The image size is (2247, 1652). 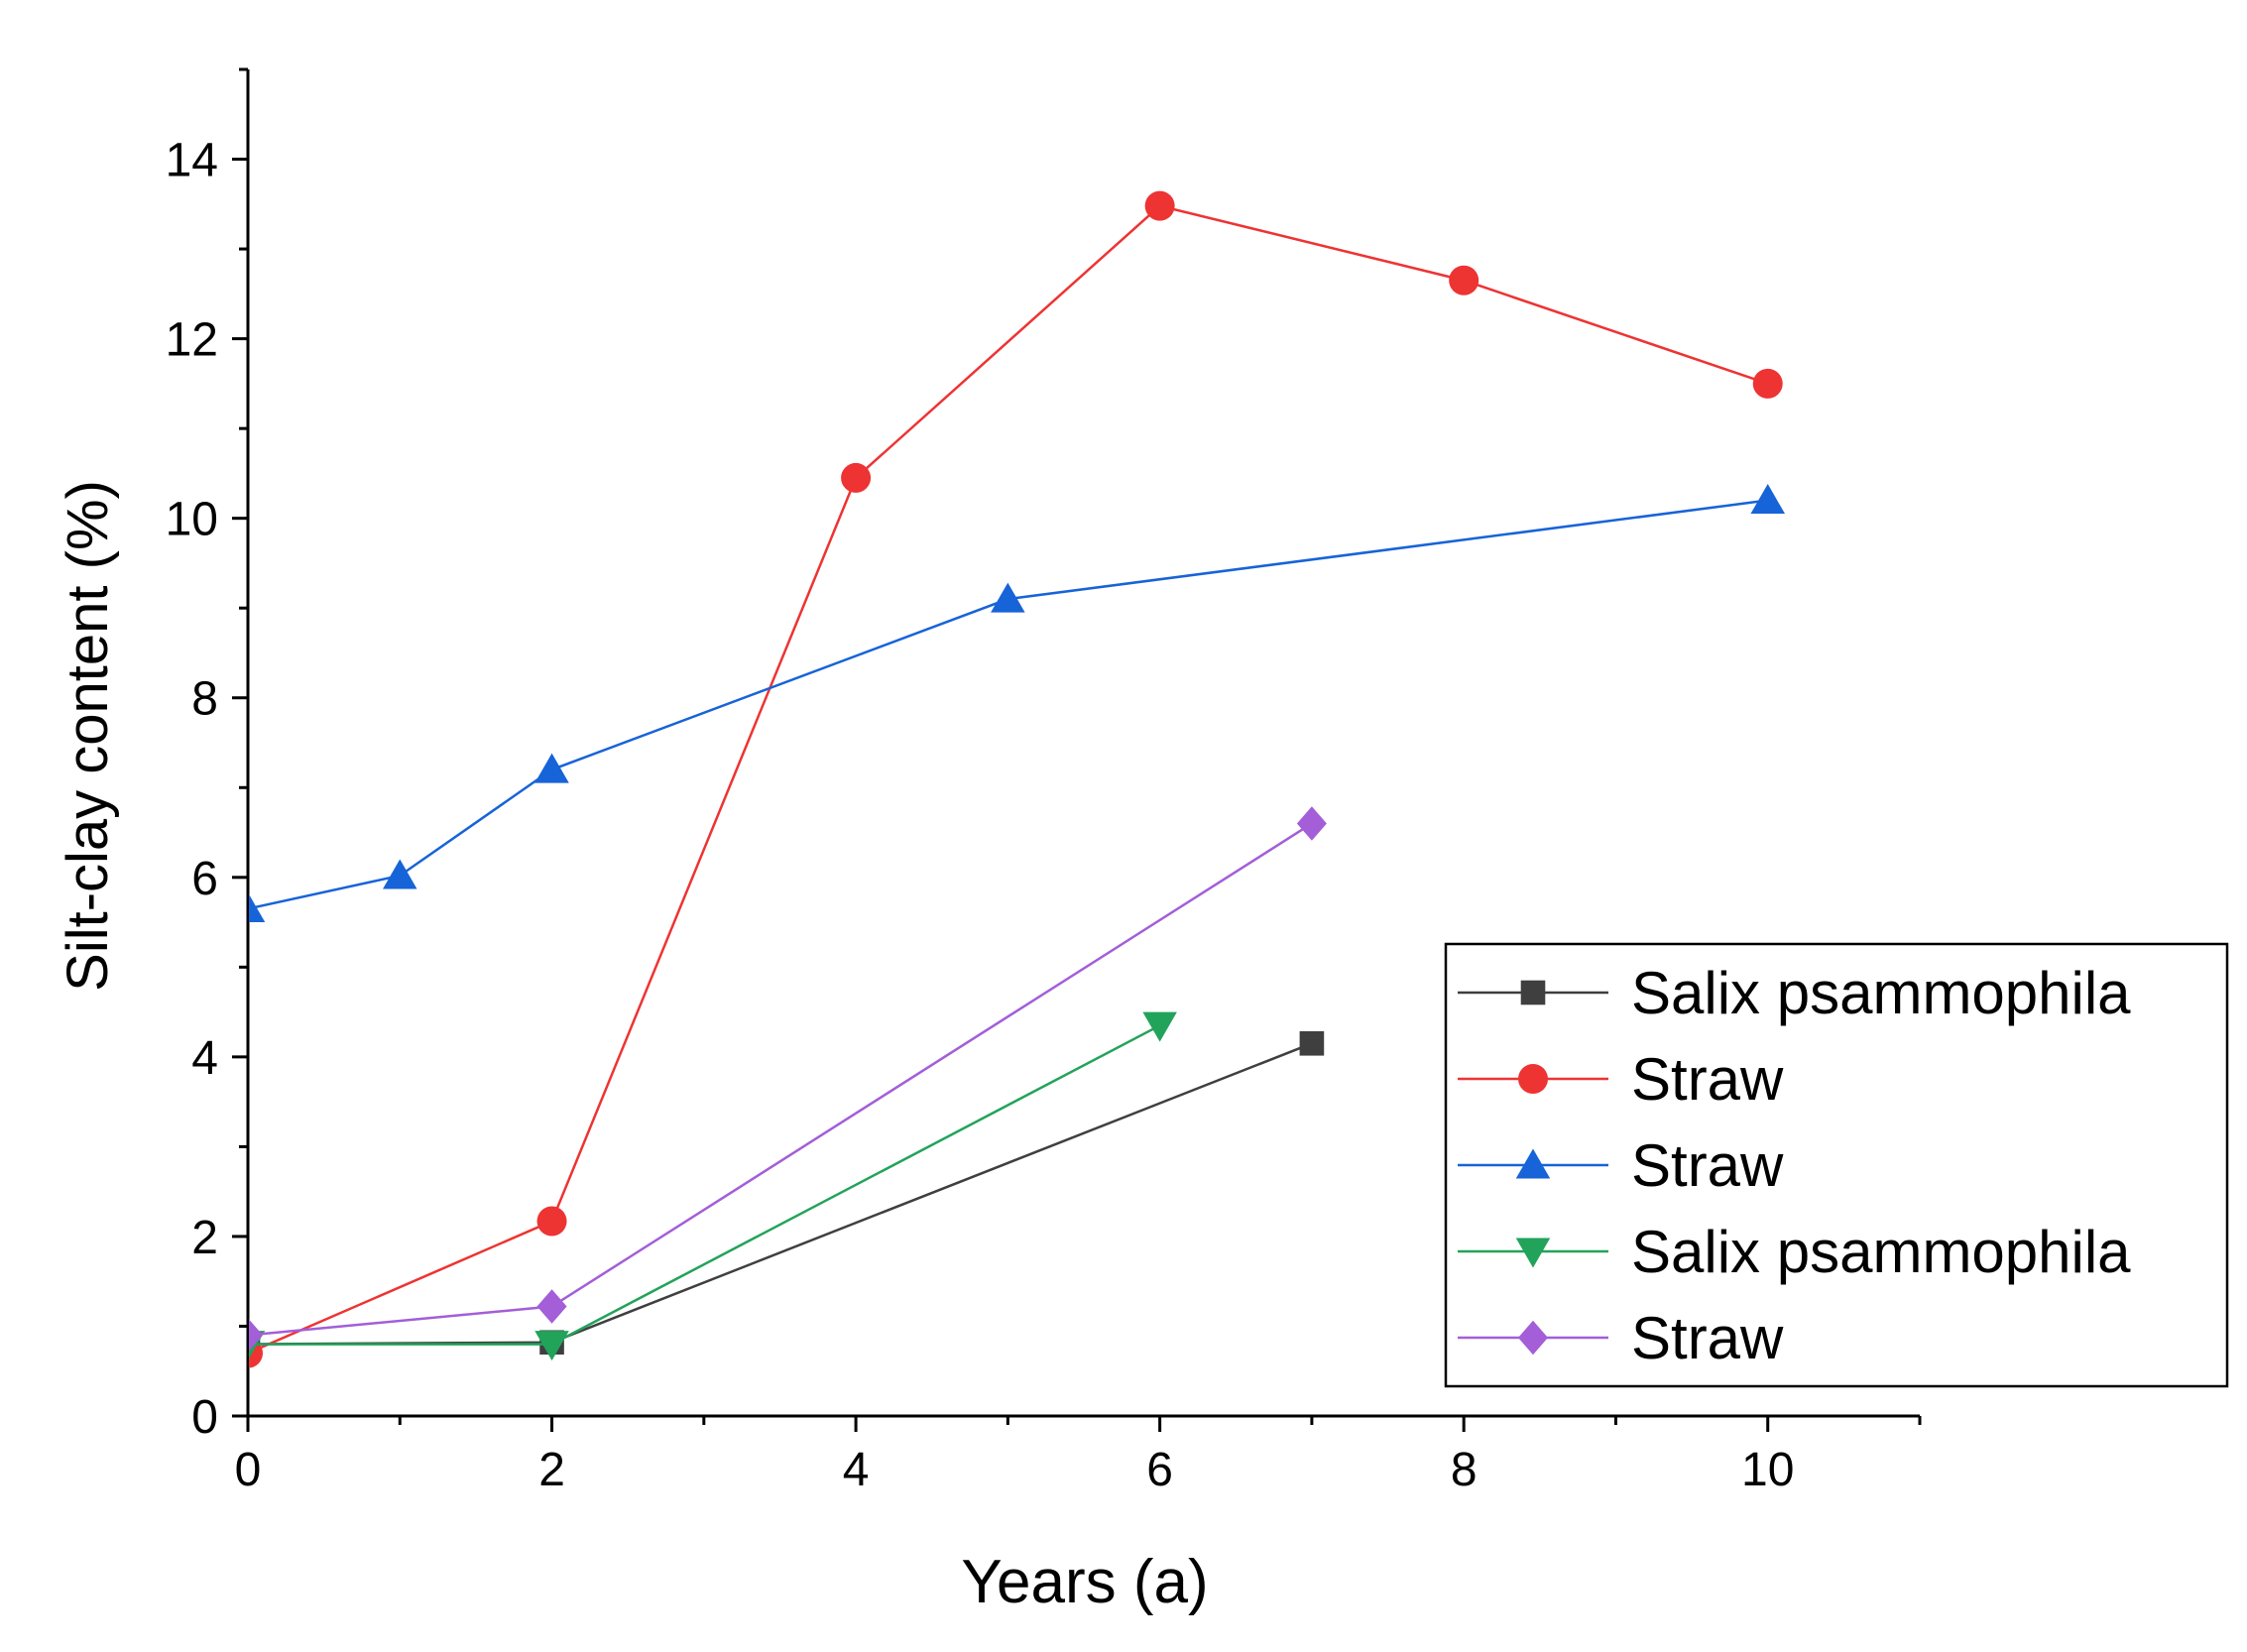 What do you see at coordinates (204, 1417) in the screenshot?
I see `y-tick-label: 0` at bounding box center [204, 1417].